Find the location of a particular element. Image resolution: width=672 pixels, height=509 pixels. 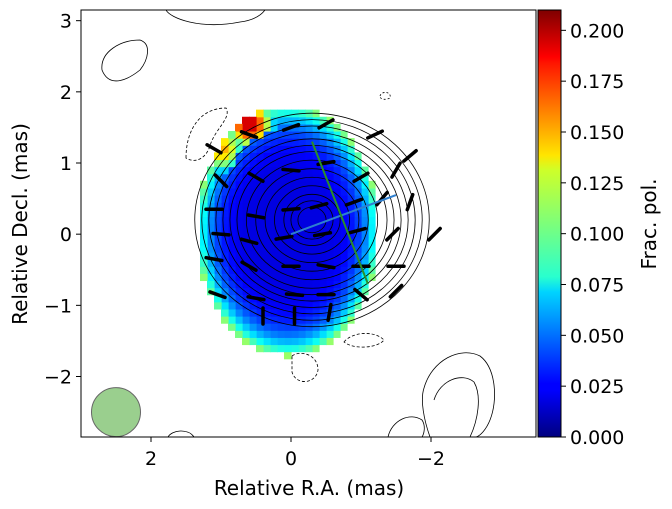

y-tick-label: 0 is located at coordinates (66, 235).